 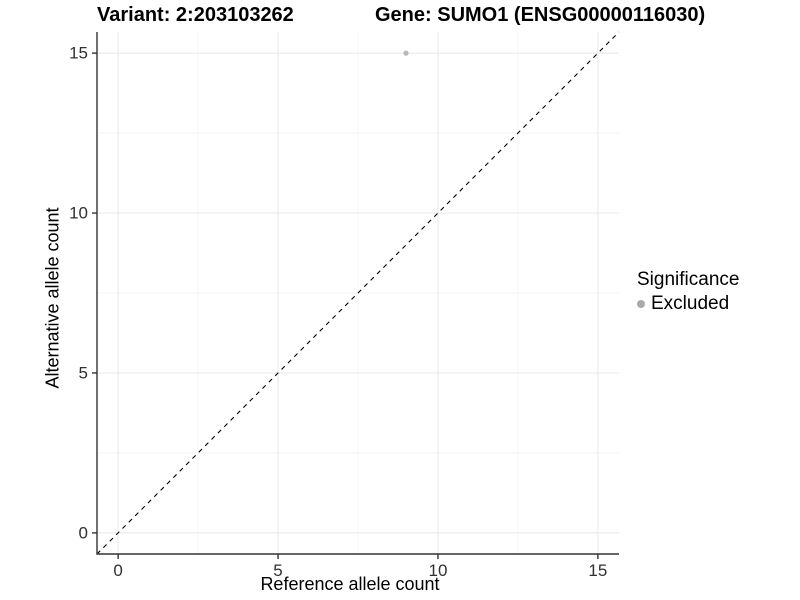 I want to click on legend: Significance Excluded, so click(x=688, y=291).